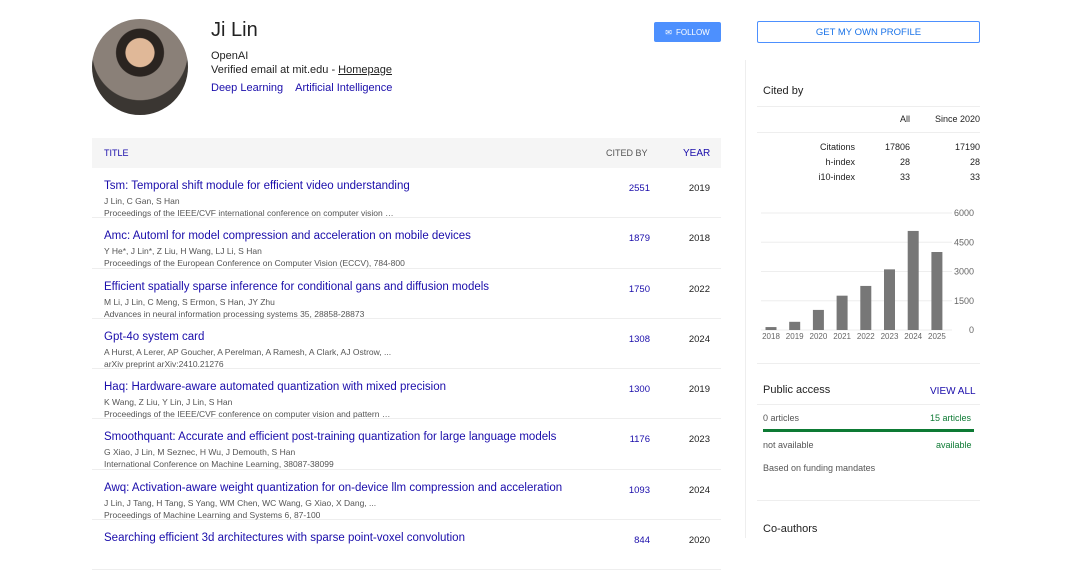 The width and height of the screenshot is (1080, 570). Describe the element at coordinates (230, 56) in the screenshot. I see `affiliation: OpenAI` at that location.